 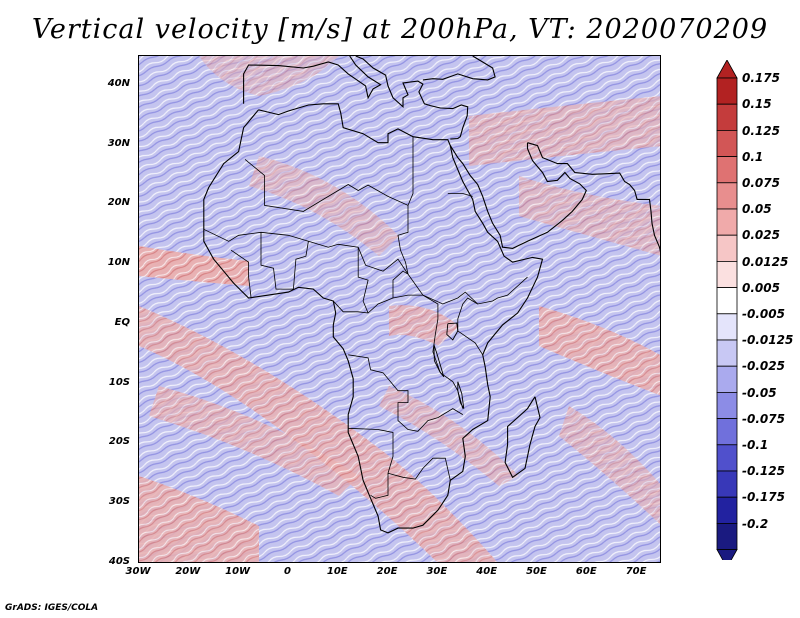 What do you see at coordinates (761, 287) in the screenshot?
I see `colorbar-label: 0.005` at bounding box center [761, 287].